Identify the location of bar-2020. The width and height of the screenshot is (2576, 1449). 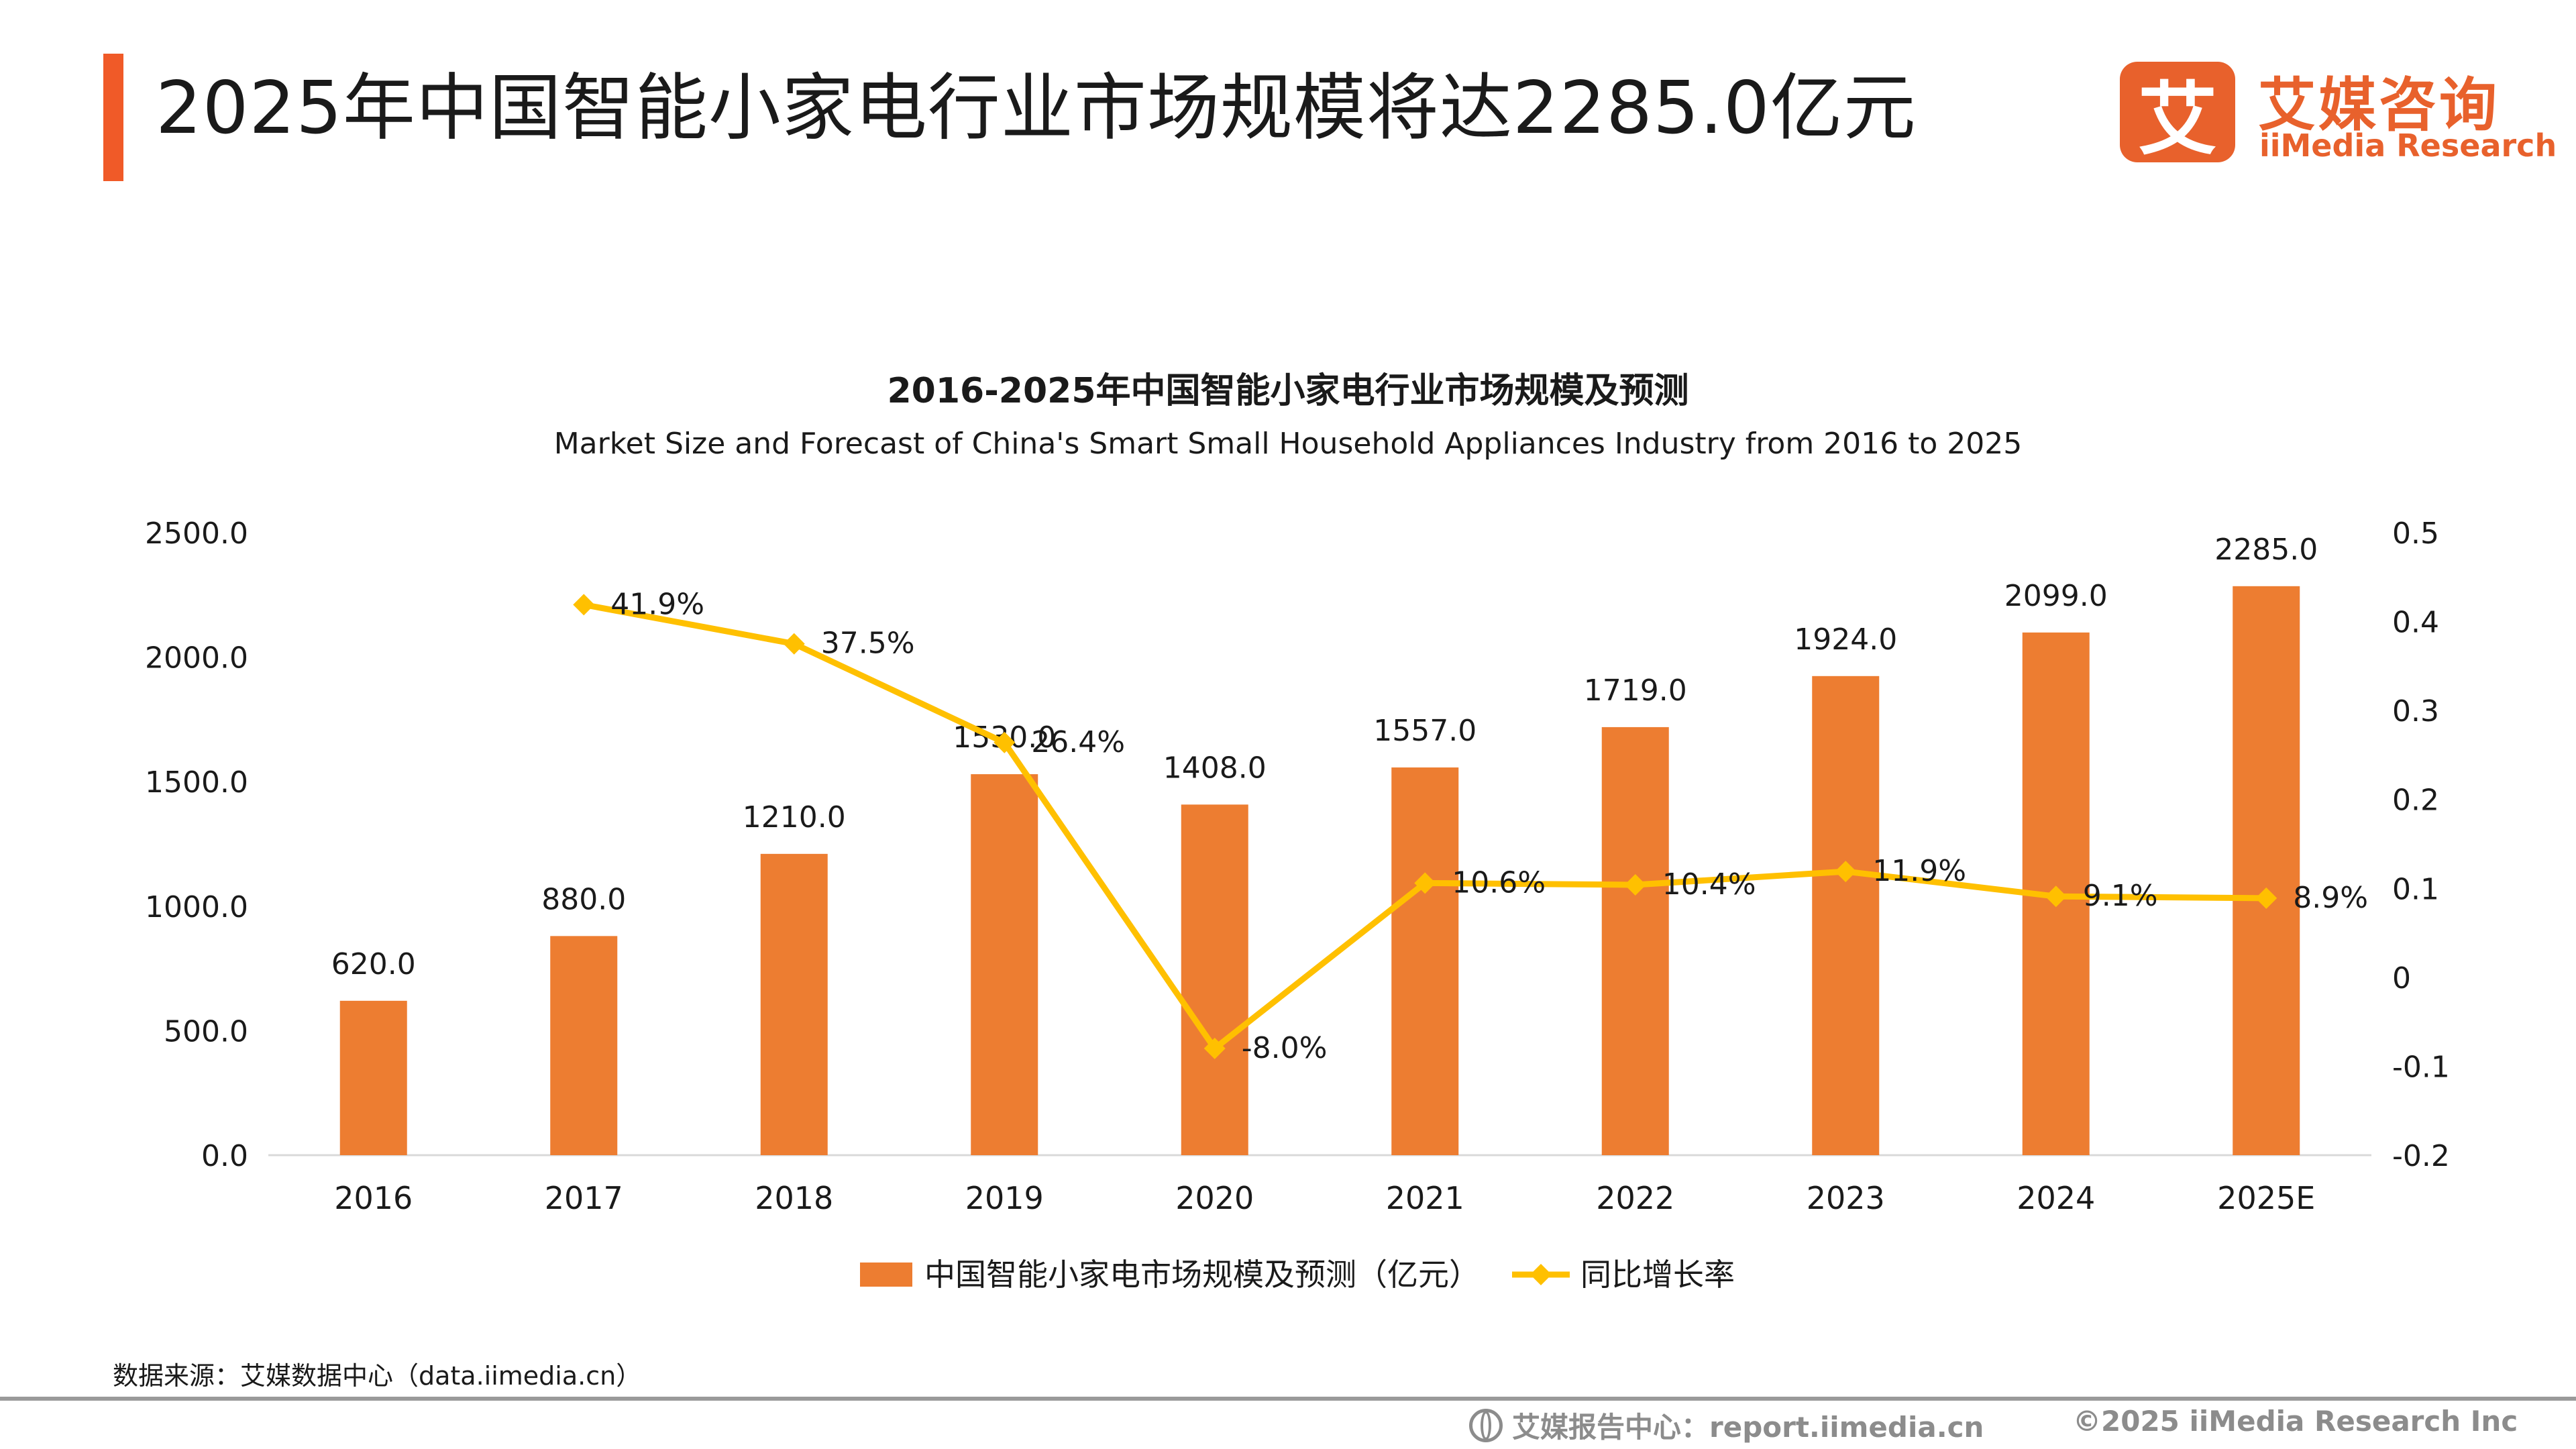
(1214, 979).